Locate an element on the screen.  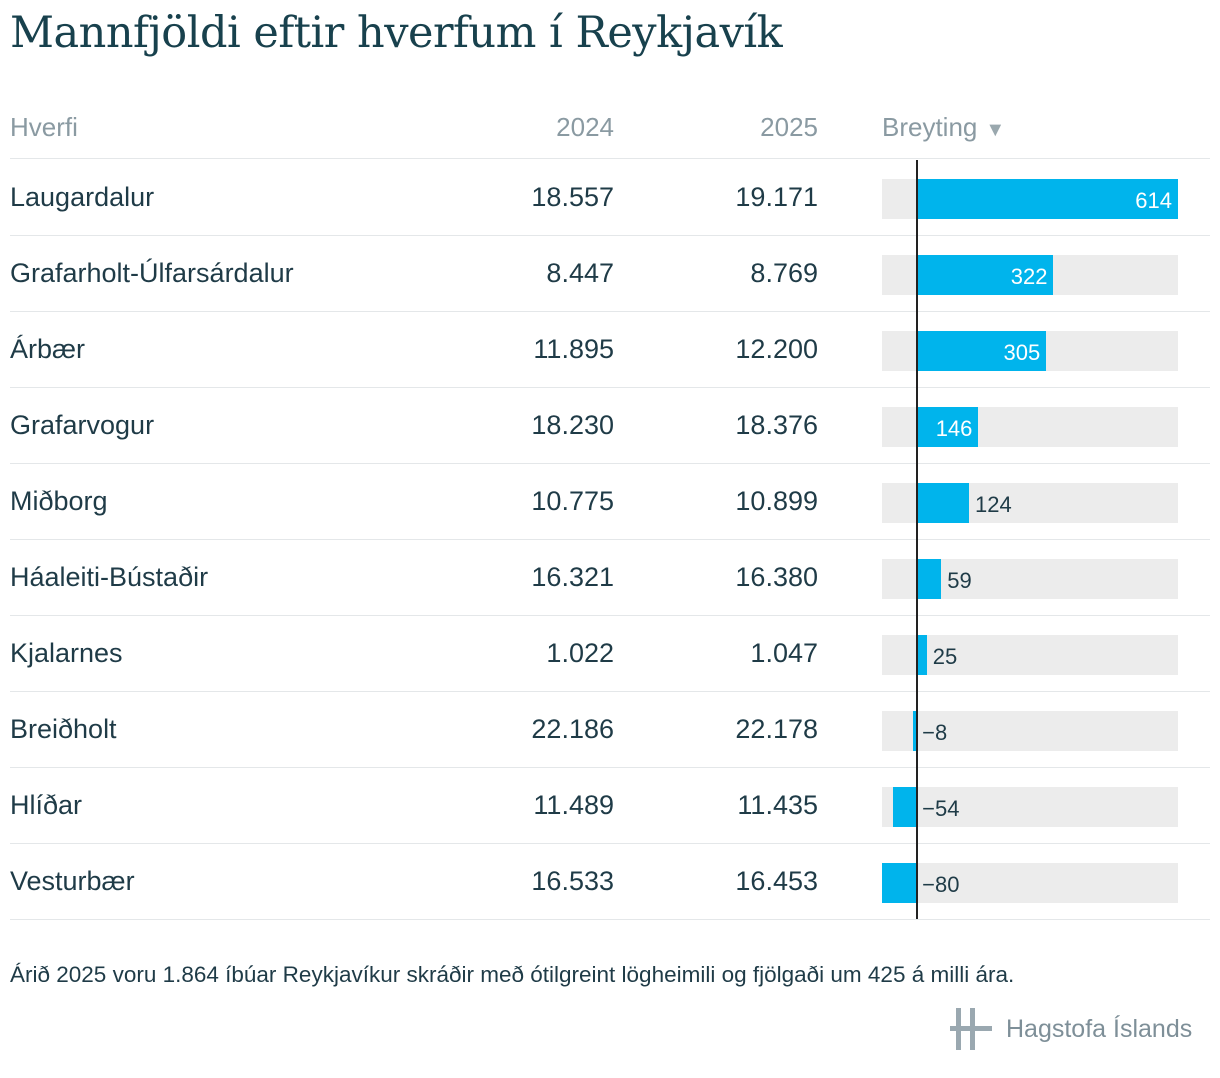
change-bar-label: 305 is located at coordinates (1022, 352).